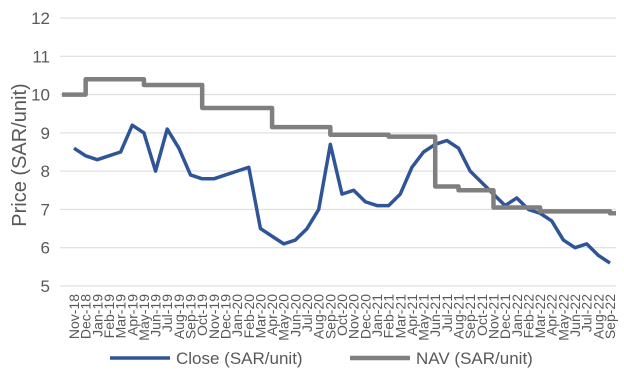  What do you see at coordinates (435, 315) in the screenshot?
I see `x-tick-label: Jun-21` at bounding box center [435, 315].